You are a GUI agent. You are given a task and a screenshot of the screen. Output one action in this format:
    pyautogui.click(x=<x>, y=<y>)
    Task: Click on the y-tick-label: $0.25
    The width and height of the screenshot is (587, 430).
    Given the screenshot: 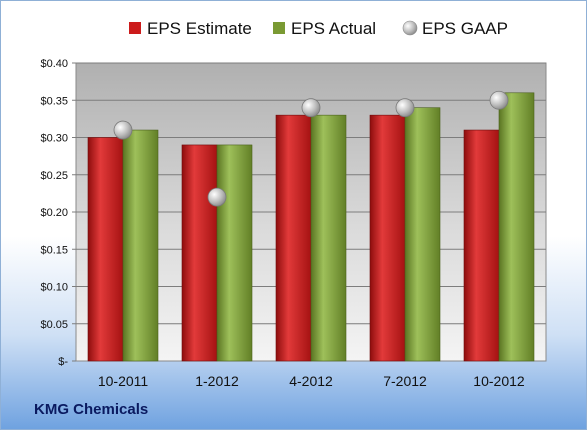 What is the action you would take?
    pyautogui.click(x=54, y=176)
    